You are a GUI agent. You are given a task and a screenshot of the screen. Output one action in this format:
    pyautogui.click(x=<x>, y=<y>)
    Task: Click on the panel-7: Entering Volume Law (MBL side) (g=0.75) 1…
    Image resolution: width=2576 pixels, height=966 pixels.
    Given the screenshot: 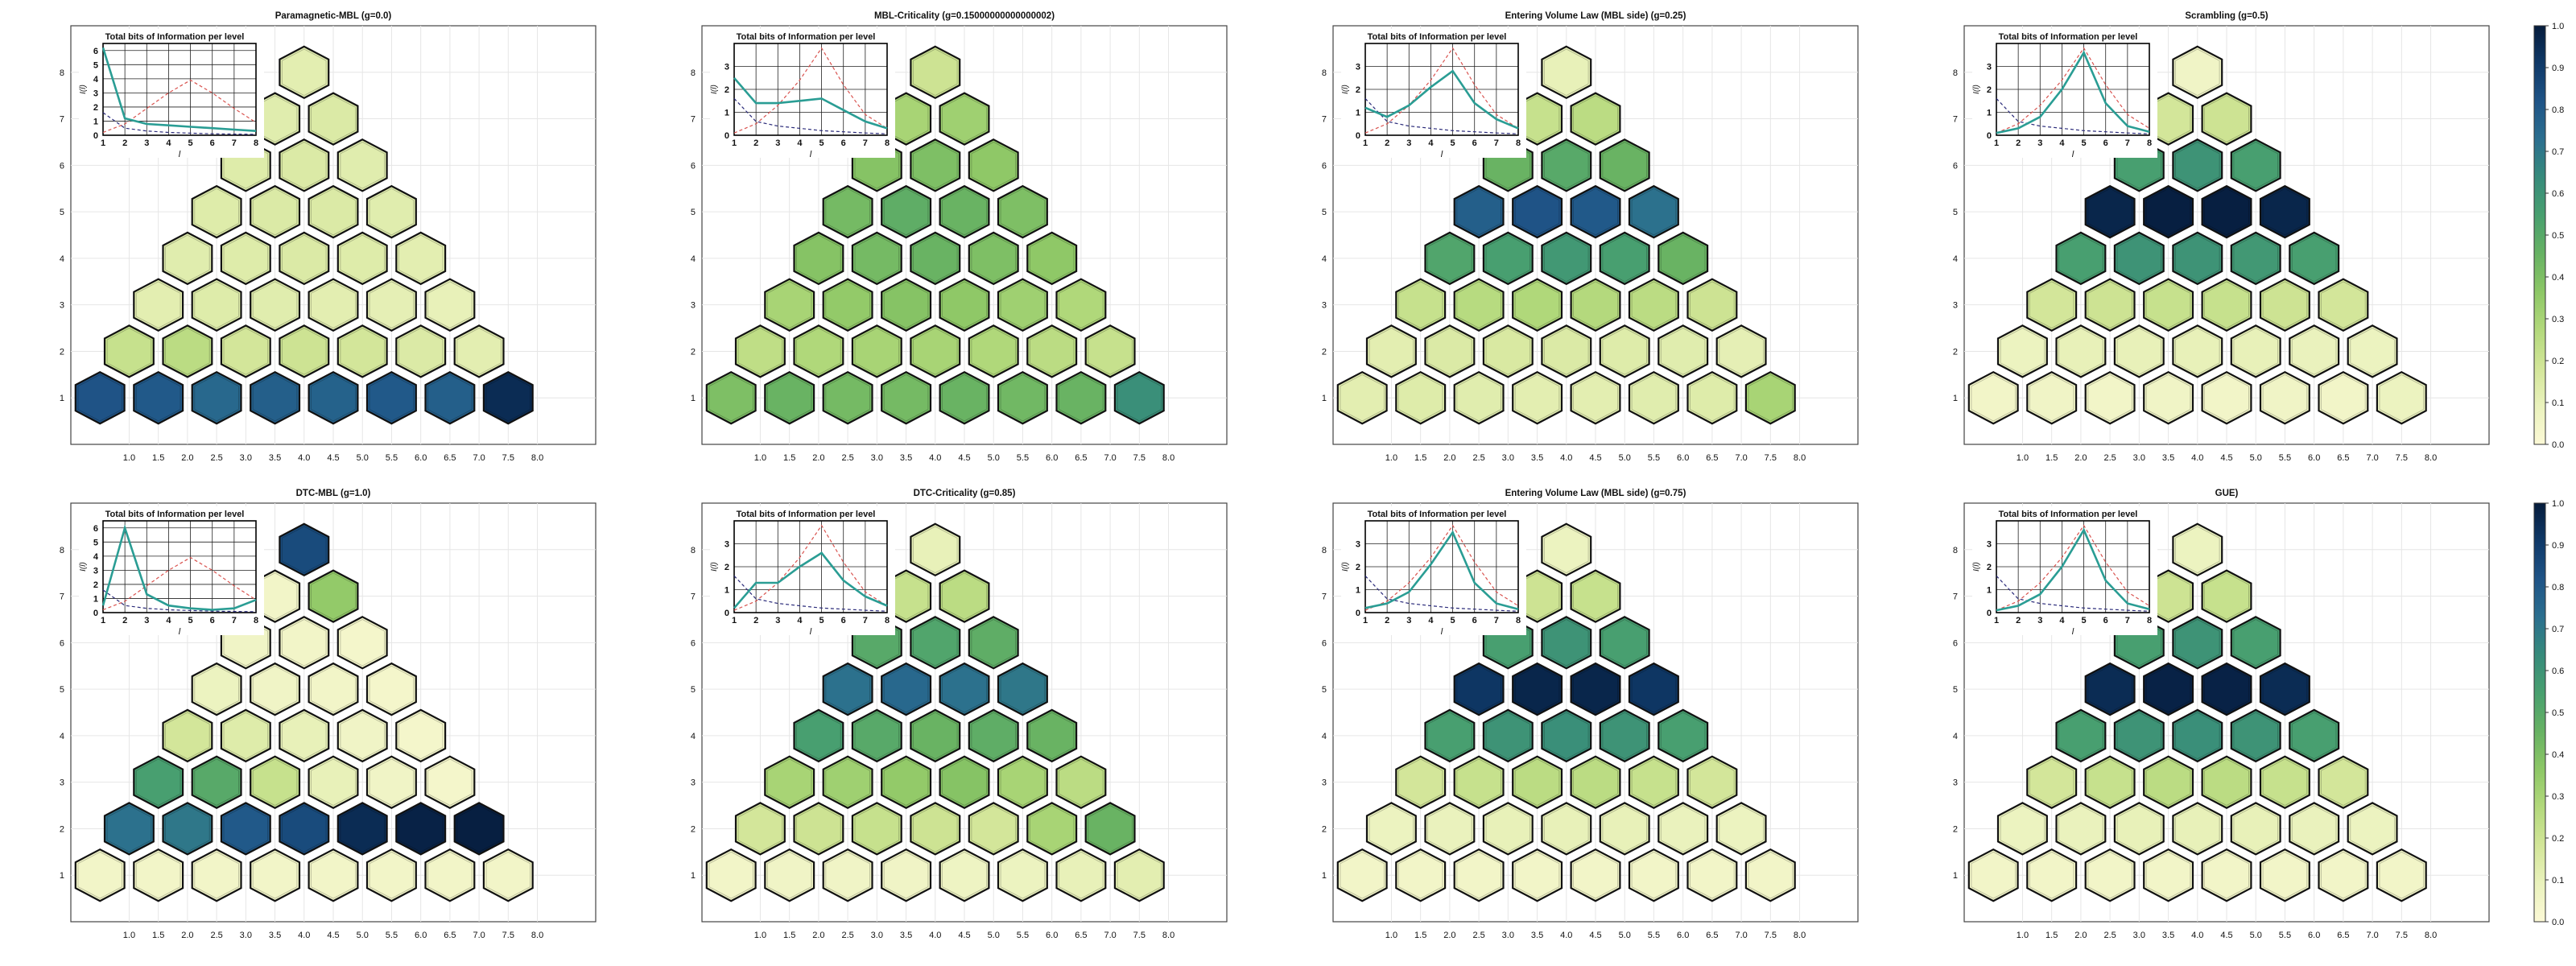 What is the action you would take?
    pyautogui.click(x=1590, y=714)
    